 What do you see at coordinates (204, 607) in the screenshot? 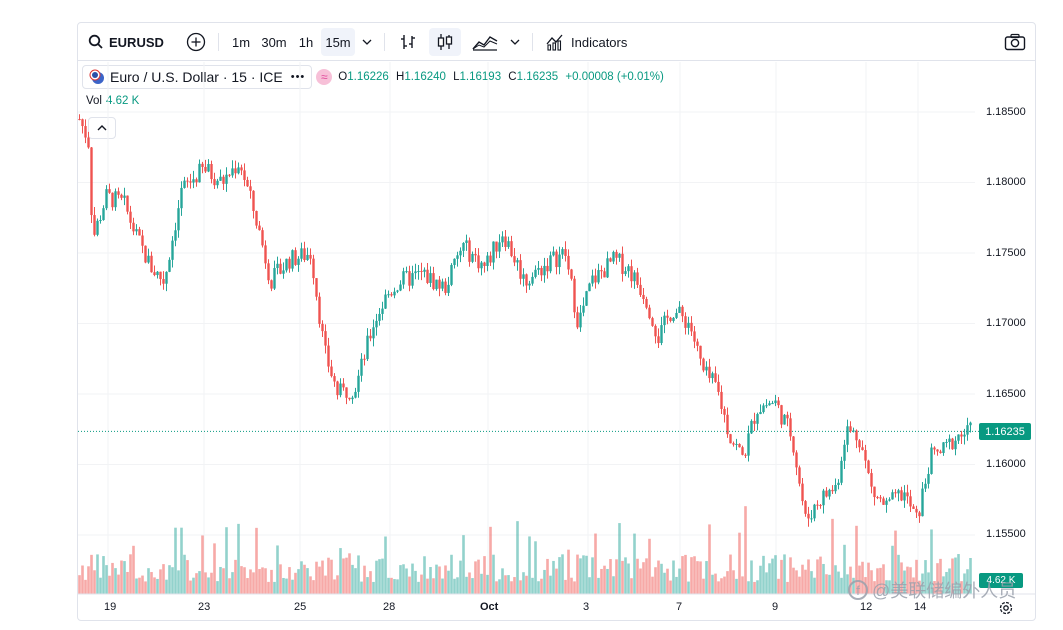
I see `time-tick: 23` at bounding box center [204, 607].